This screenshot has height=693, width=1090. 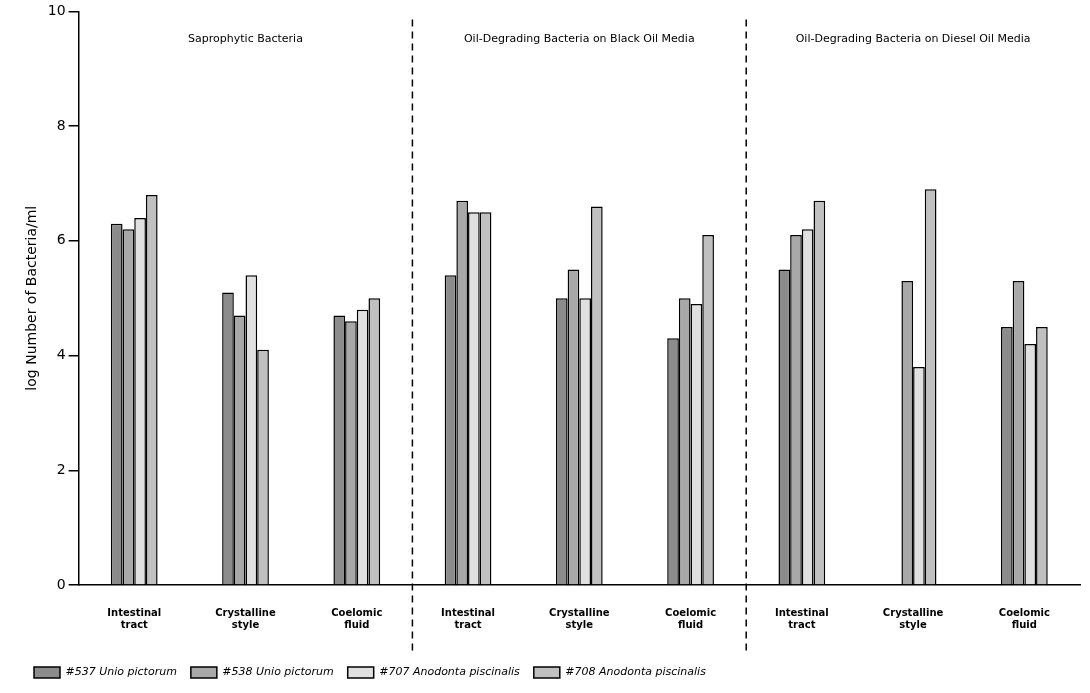 What do you see at coordinates (61, 583) in the screenshot?
I see `y-tick-label: 0` at bounding box center [61, 583].